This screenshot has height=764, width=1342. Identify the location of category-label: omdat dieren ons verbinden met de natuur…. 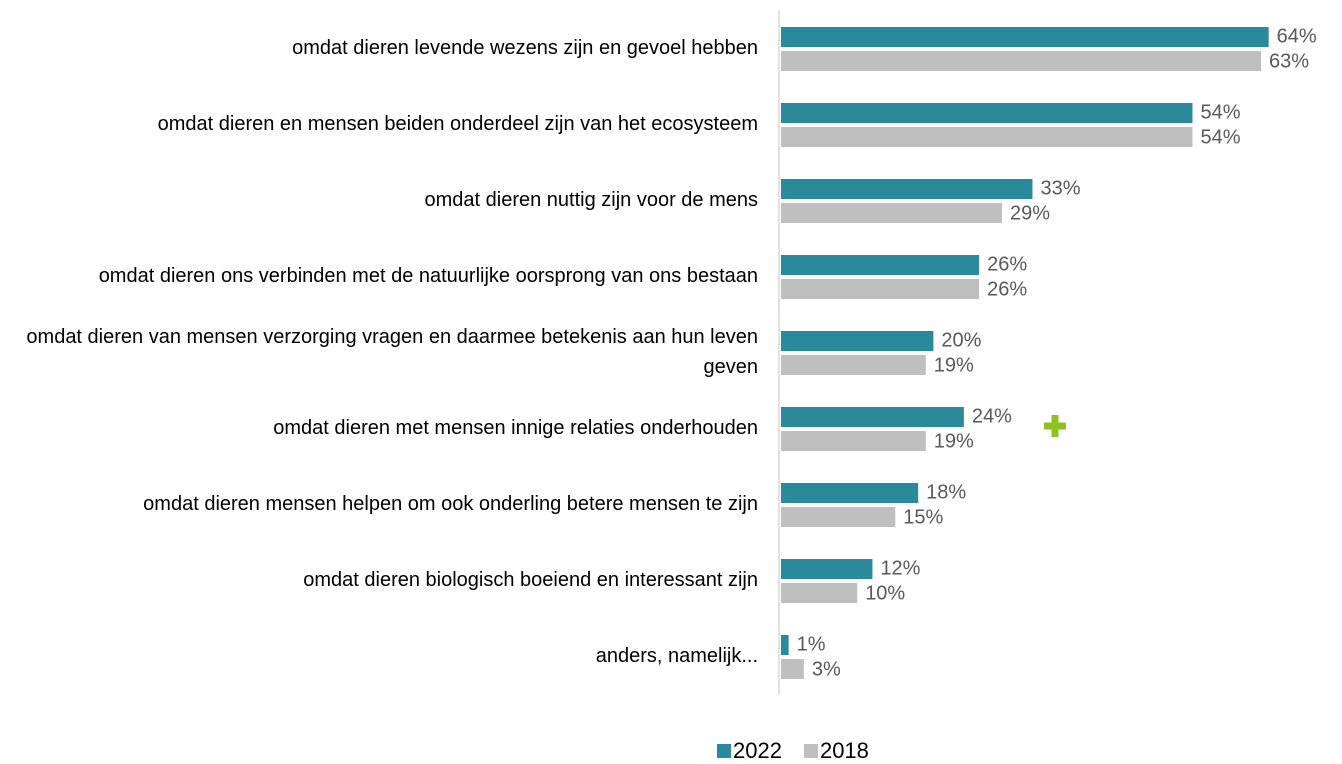
(428, 276).